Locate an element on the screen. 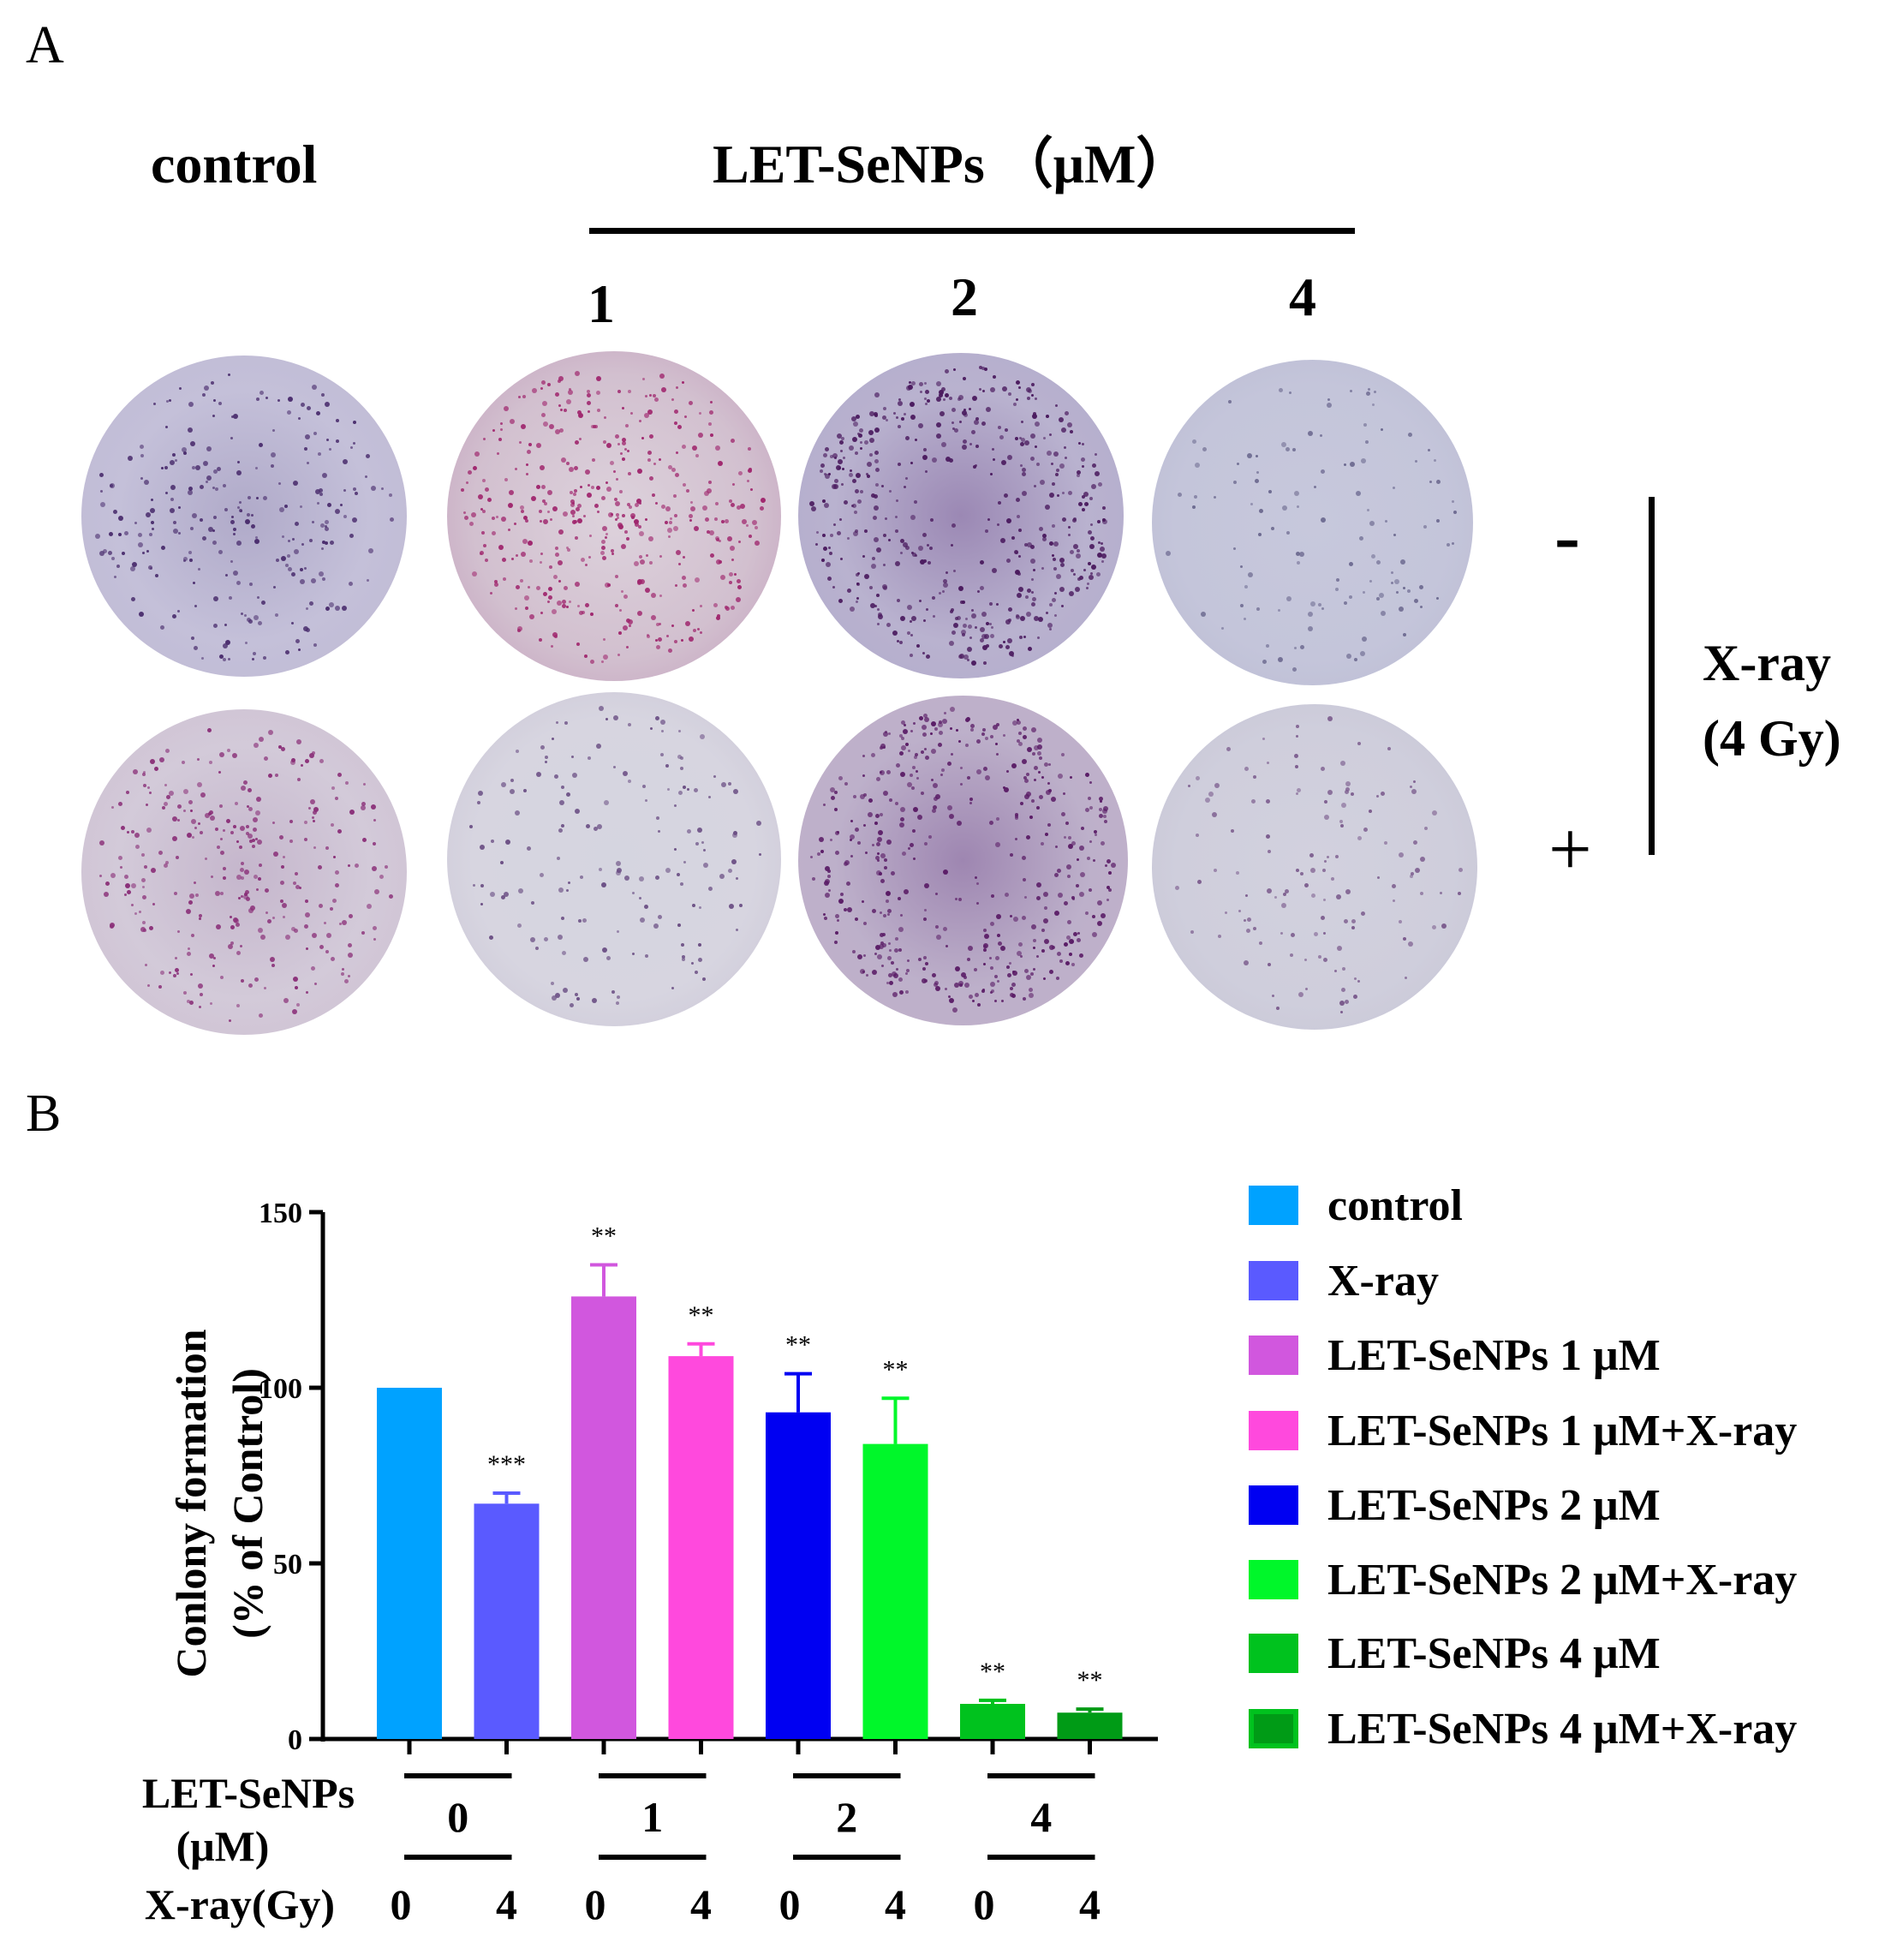 The height and width of the screenshot is (1960, 1891). legend-swatch-4um is located at coordinates (1273, 1654).